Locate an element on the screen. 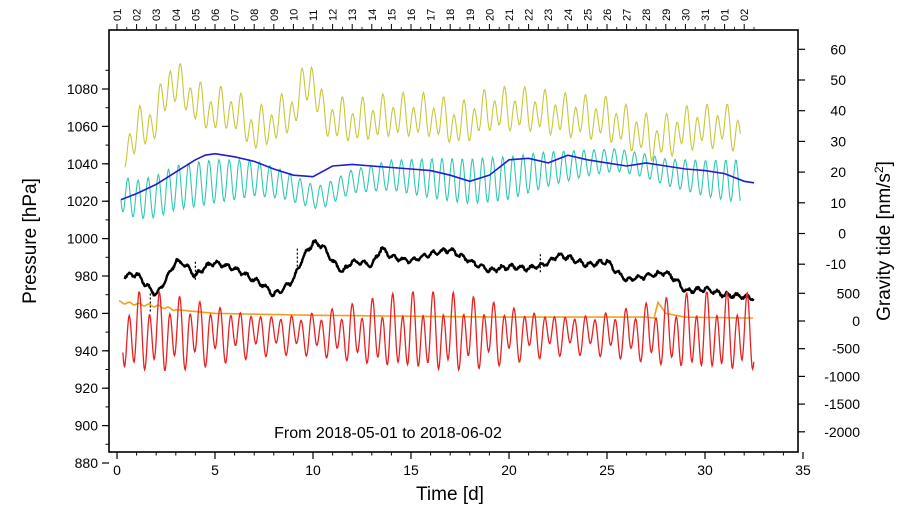  x-tick-label: 10 is located at coordinates (313, 470).